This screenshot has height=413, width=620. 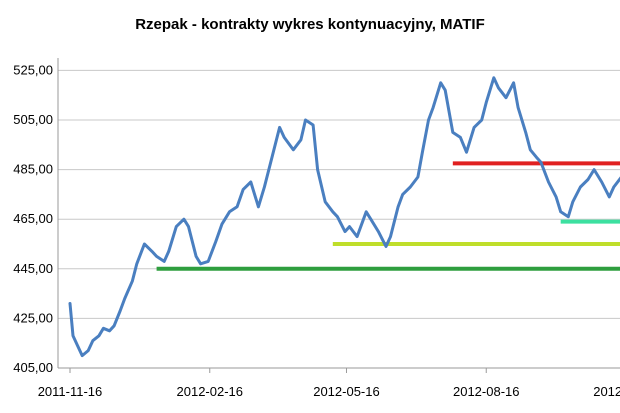 What do you see at coordinates (33, 218) in the screenshot?
I see `y-tick-label: 465,00` at bounding box center [33, 218].